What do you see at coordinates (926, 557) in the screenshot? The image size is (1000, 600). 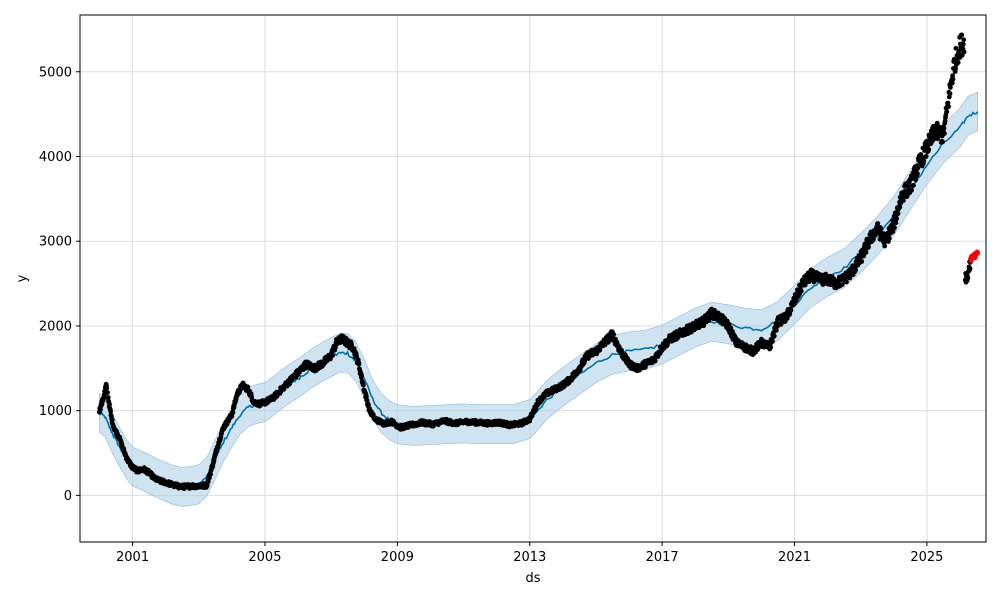 I see `x-tick-label: 2025` at bounding box center [926, 557].